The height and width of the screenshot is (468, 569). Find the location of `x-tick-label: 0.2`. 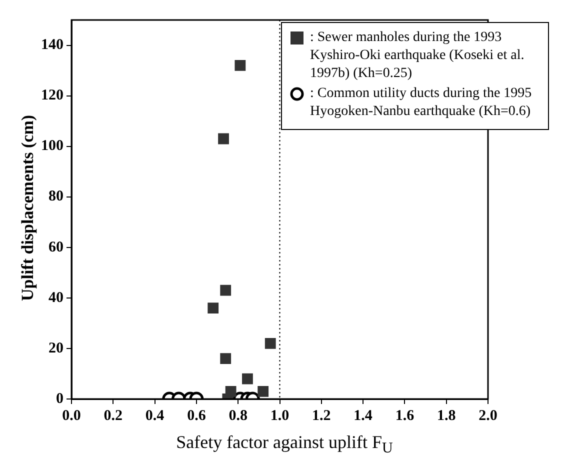

x-tick-label: 0.2 is located at coordinates (113, 416).